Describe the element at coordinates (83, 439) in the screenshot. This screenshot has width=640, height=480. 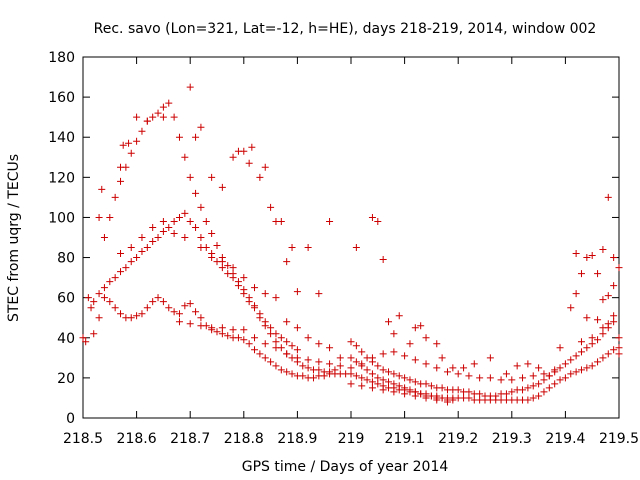
I see `x-tick-label: 218.5` at that location.